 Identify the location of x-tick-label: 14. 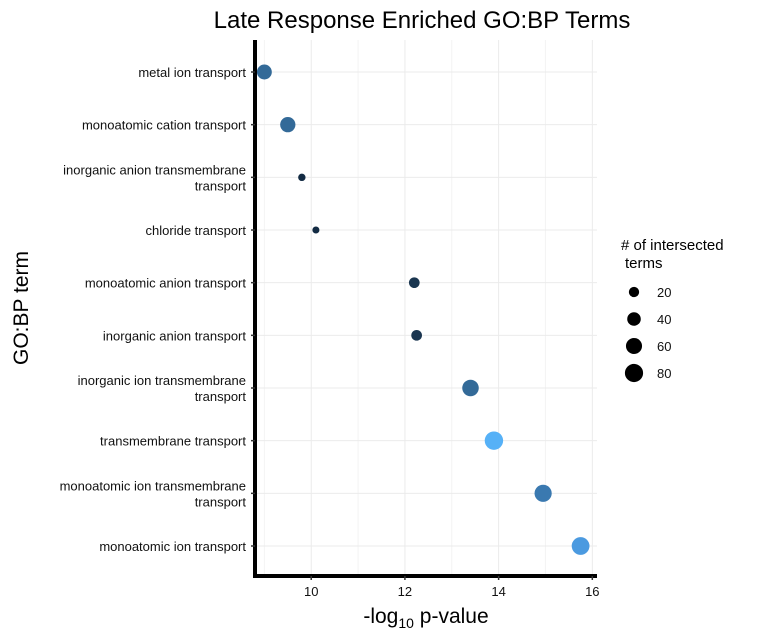
(498, 591).